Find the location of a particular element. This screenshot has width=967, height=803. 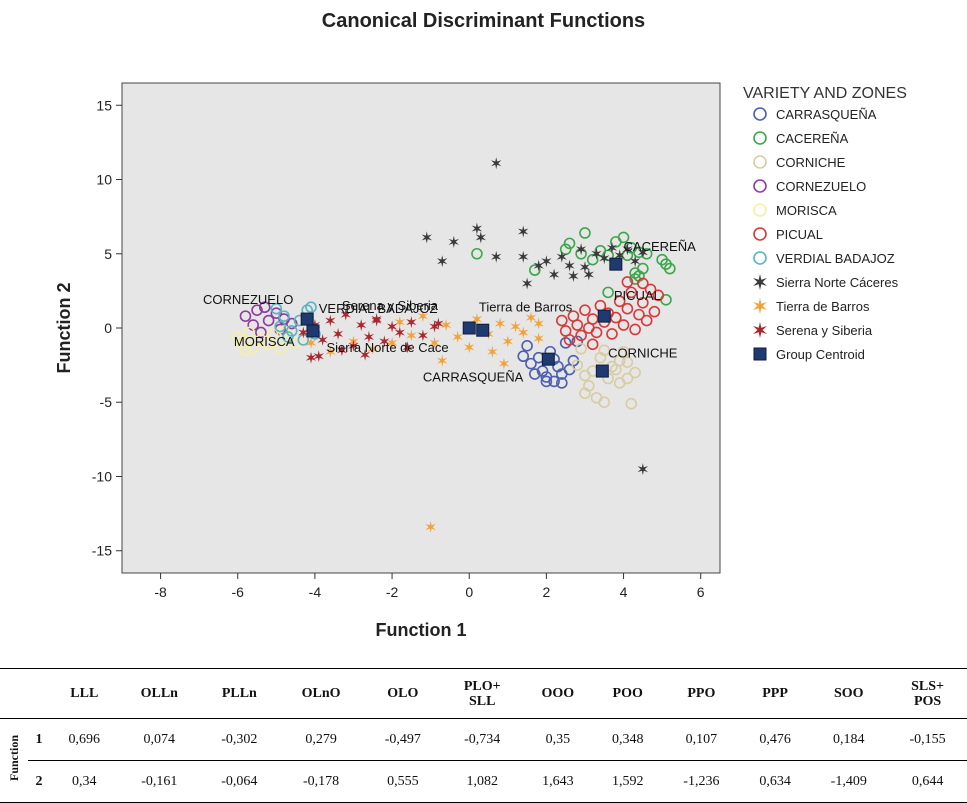

table-cell: 1,082 is located at coordinates (482, 781).